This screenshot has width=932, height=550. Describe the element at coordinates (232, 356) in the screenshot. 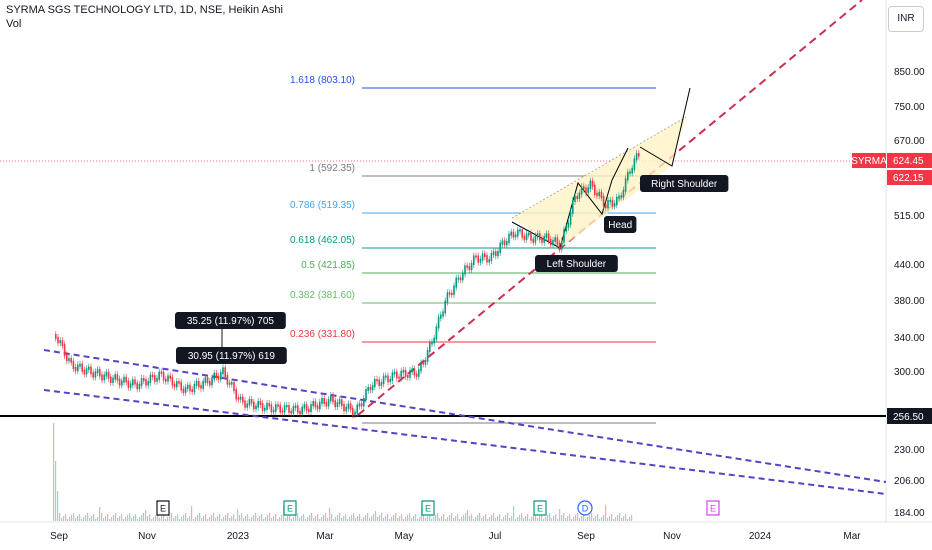

I see `measure-label-lower: 30.95 (11.97%) 619` at that location.